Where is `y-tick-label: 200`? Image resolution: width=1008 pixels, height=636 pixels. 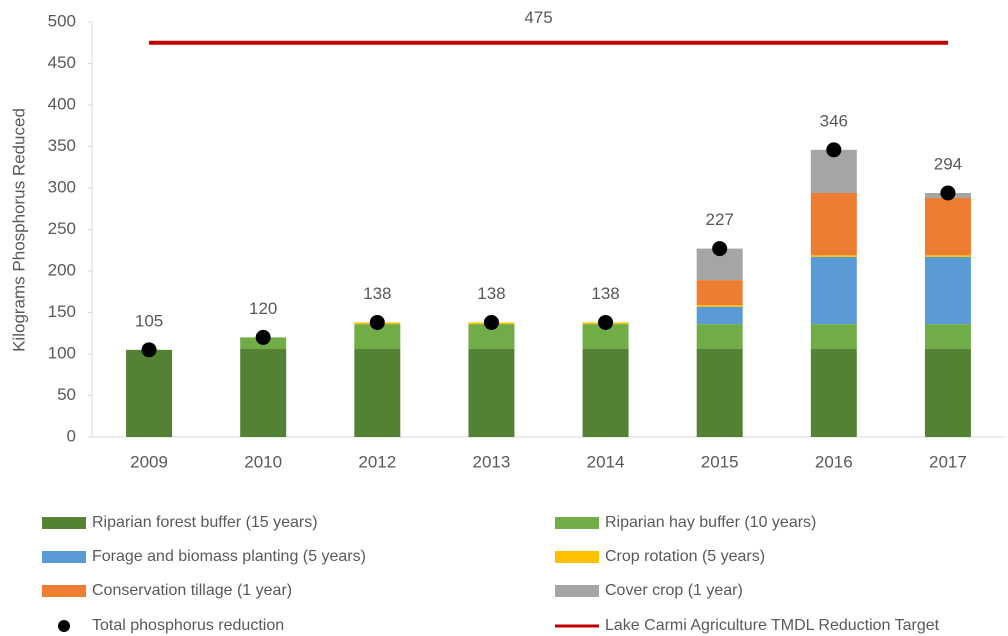
y-tick-label: 200 is located at coordinates (62, 269).